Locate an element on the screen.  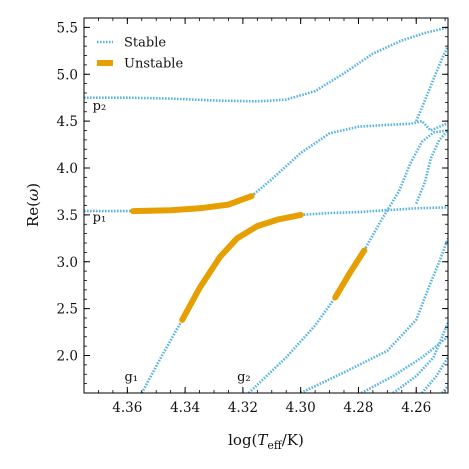
y-tick-label: 2.5 is located at coordinates (67, 310).